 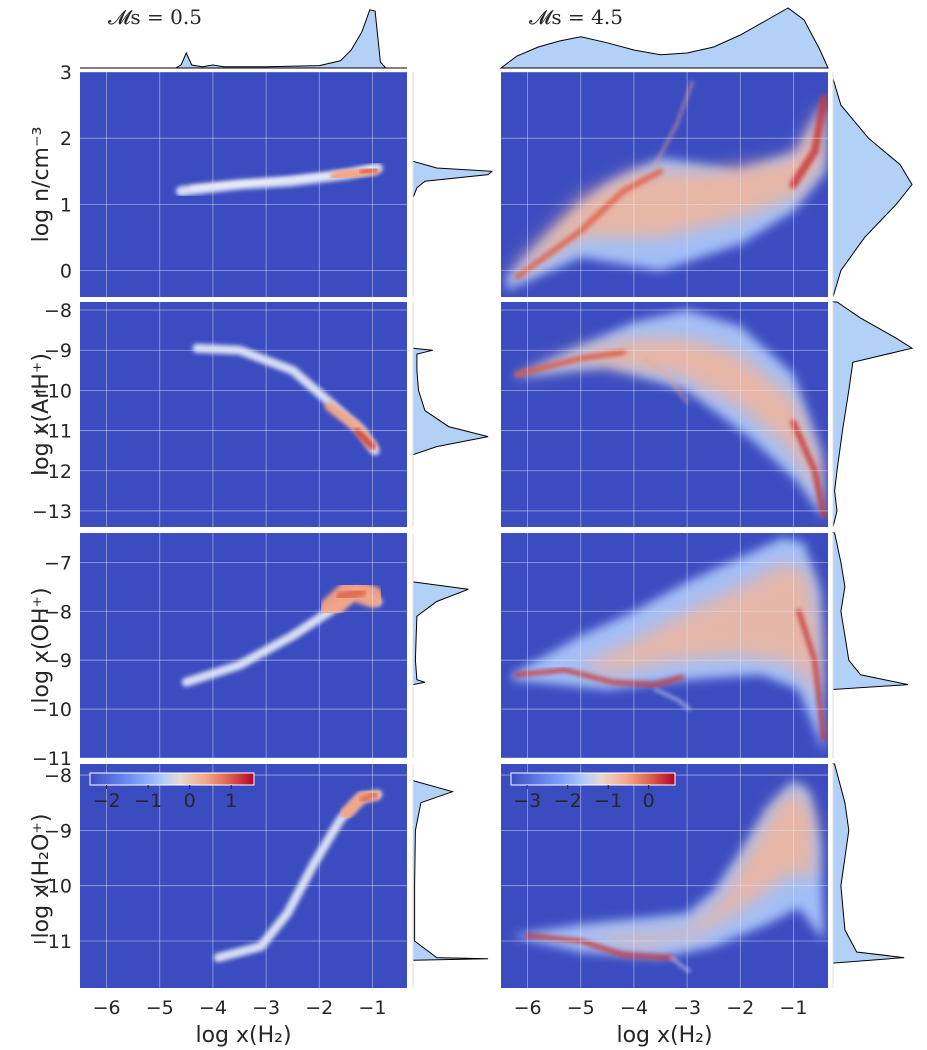 I want to click on y-axis-label: log n/cm⁻³, so click(x=41, y=185).